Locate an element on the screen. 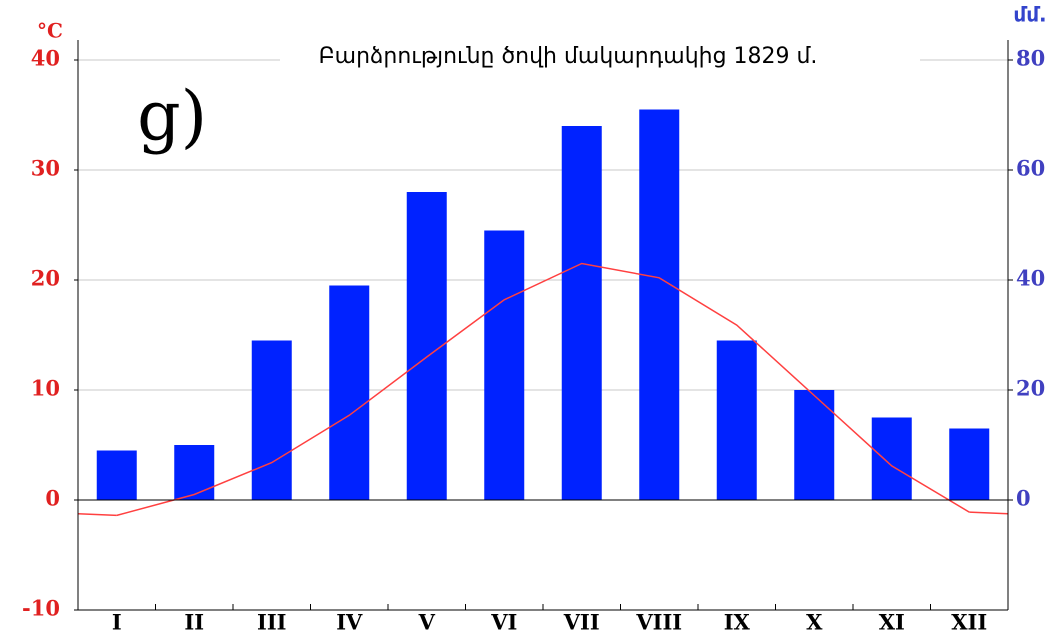 This screenshot has width=1064, height=638. x-tick-label: III is located at coordinates (271, 622).